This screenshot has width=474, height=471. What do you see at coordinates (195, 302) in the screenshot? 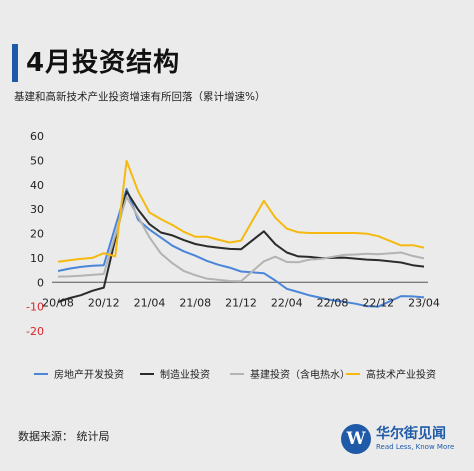
I see `x-tick-label: 21/08` at bounding box center [195, 302].